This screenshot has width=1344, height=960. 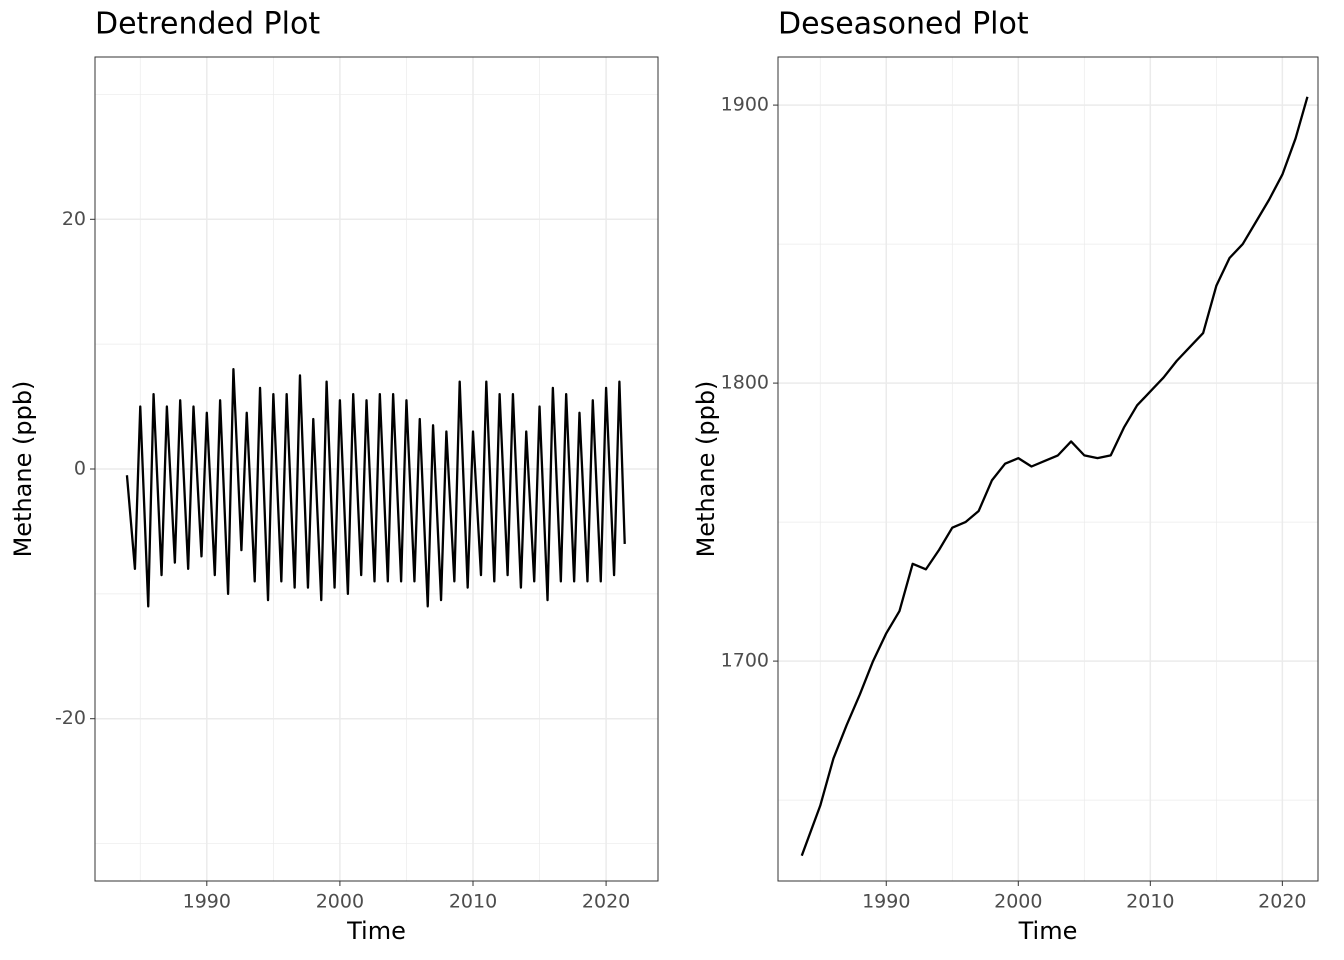 I want to click on y-tick-label: -20, so click(x=70, y=718).